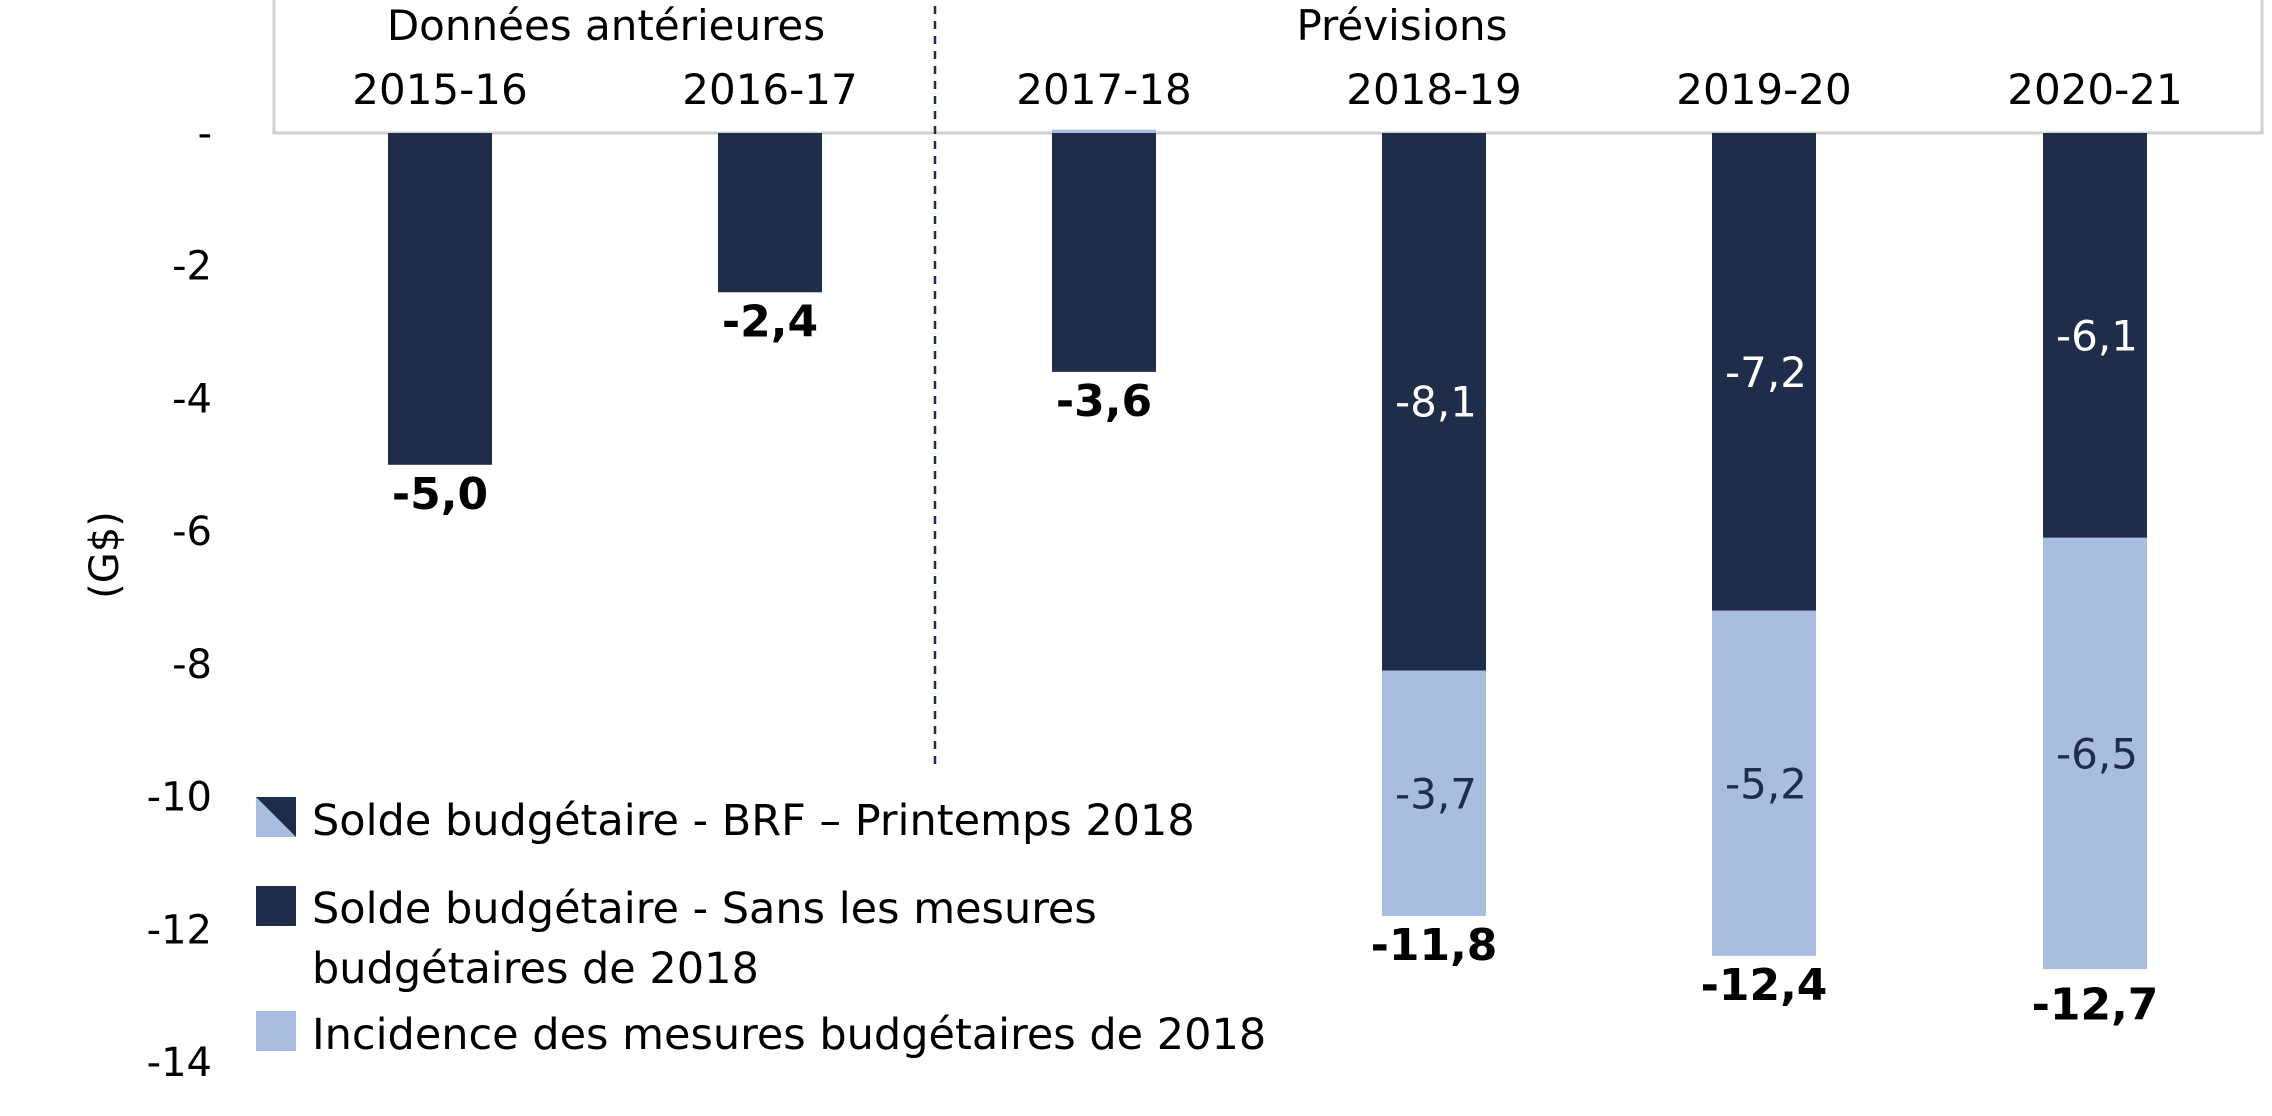 This screenshot has height=1116, width=2272. I want to click on segment-value-label: -6,1, so click(2097, 335).